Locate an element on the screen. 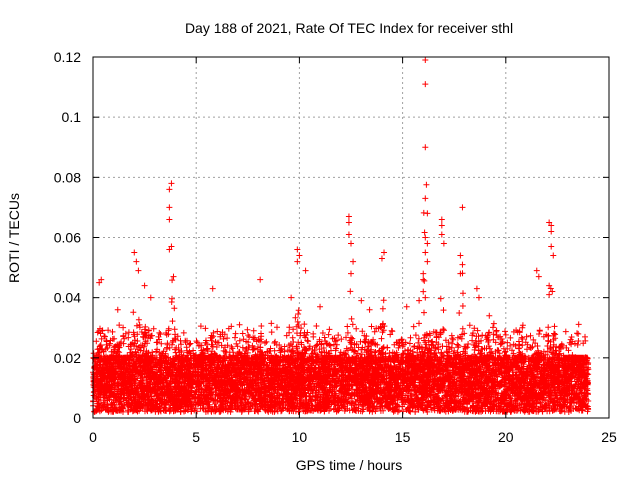 Image resolution: width=640 pixels, height=480 pixels. x-tick-label: 15 is located at coordinates (403, 437).